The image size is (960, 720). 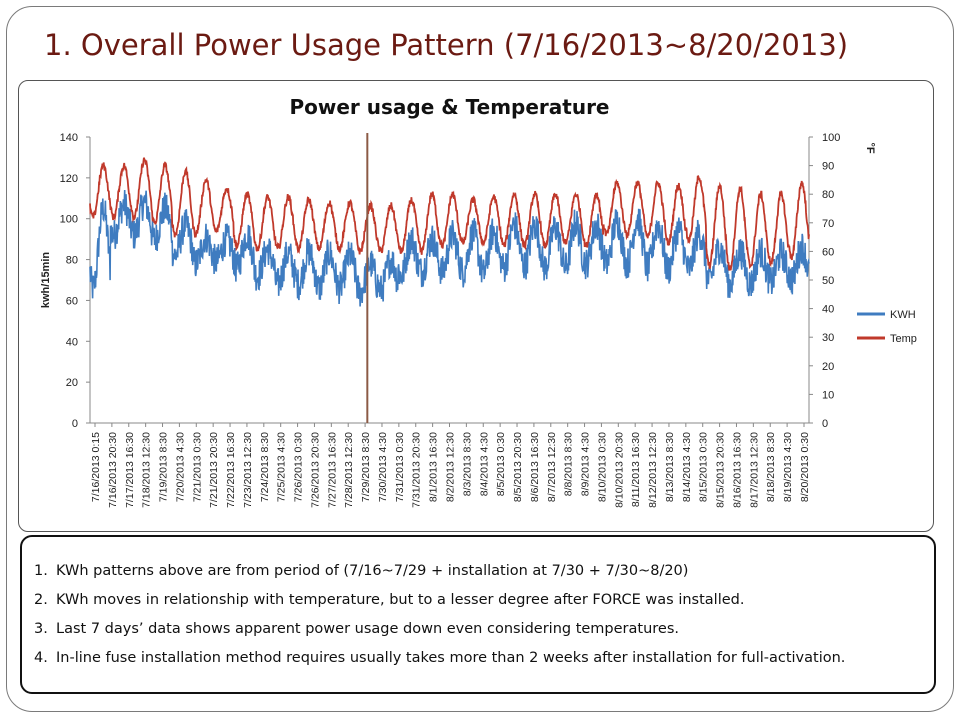 I want to click on x-tick-label: 8/9/2013 4:30, so click(x=586, y=464).